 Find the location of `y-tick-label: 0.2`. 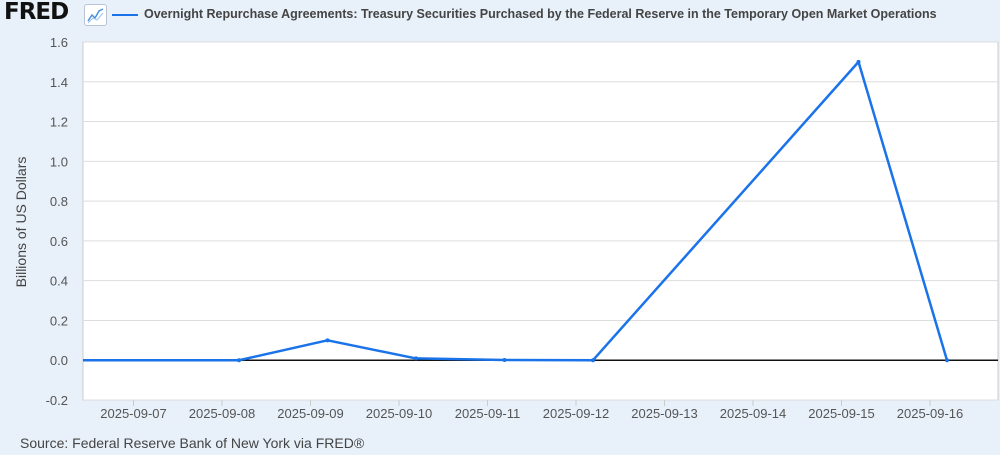

y-tick-label: 0.2 is located at coordinates (59, 320).